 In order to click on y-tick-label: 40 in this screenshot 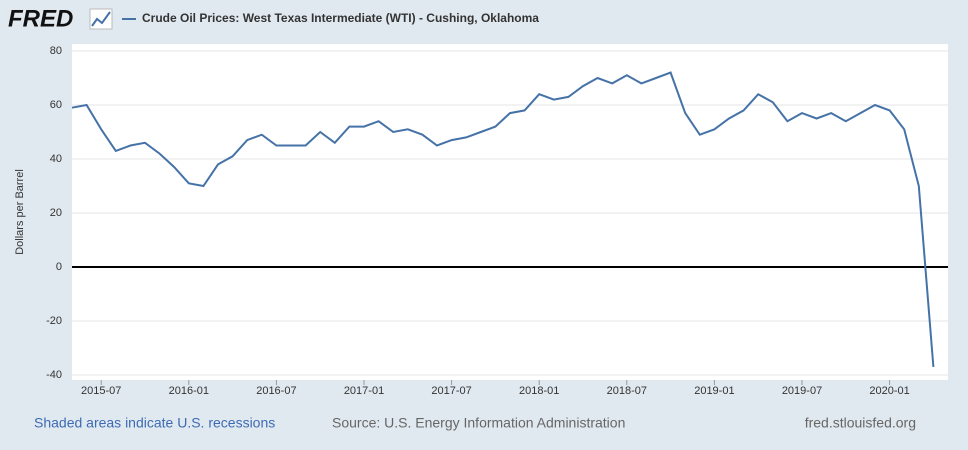, I will do `click(56, 159)`.